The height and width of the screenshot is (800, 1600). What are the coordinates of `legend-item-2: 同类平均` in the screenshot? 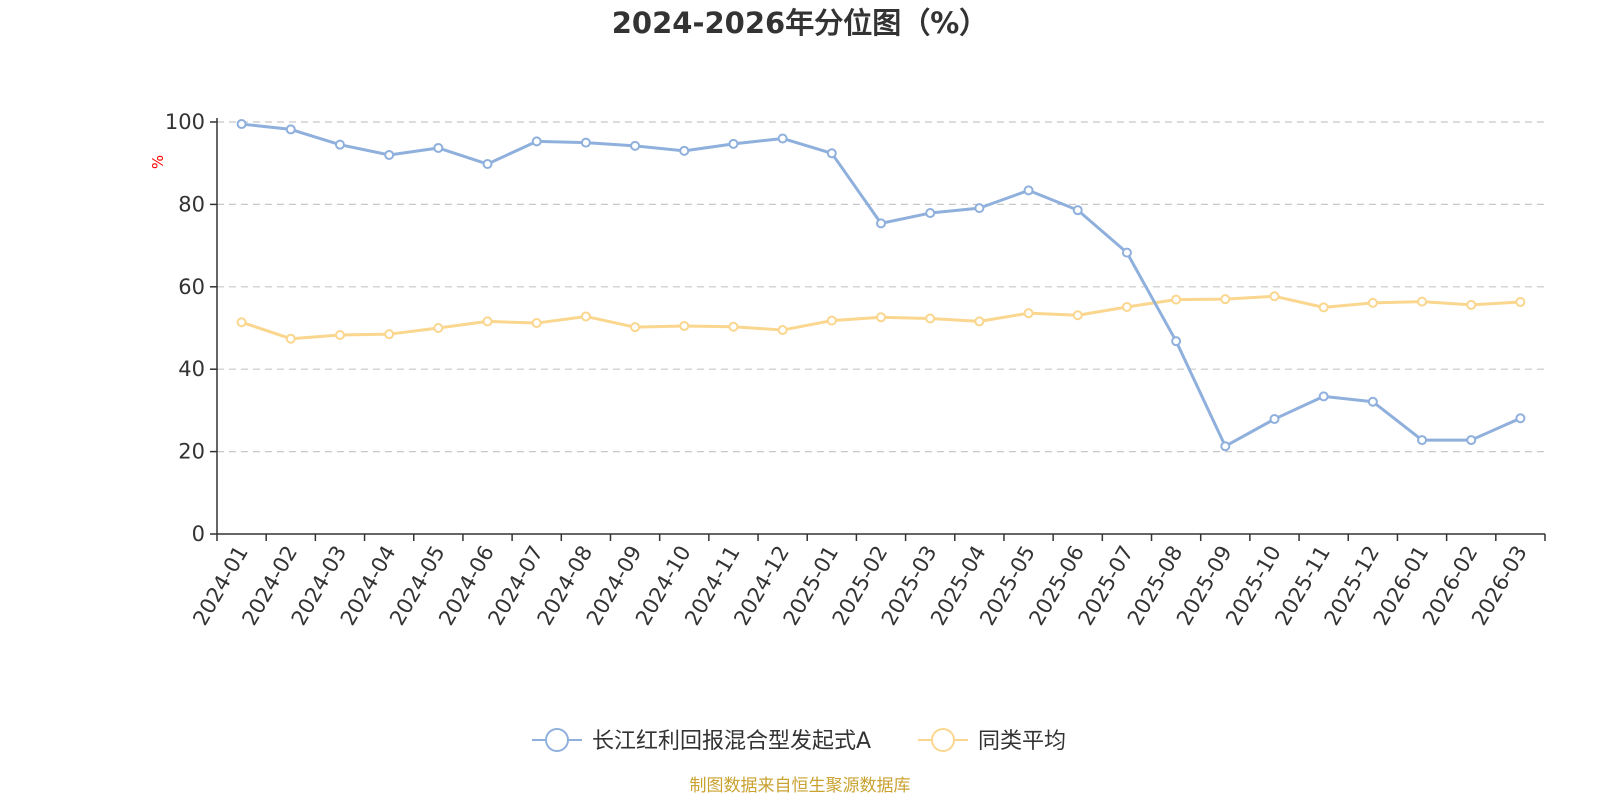 It's located at (992, 741).